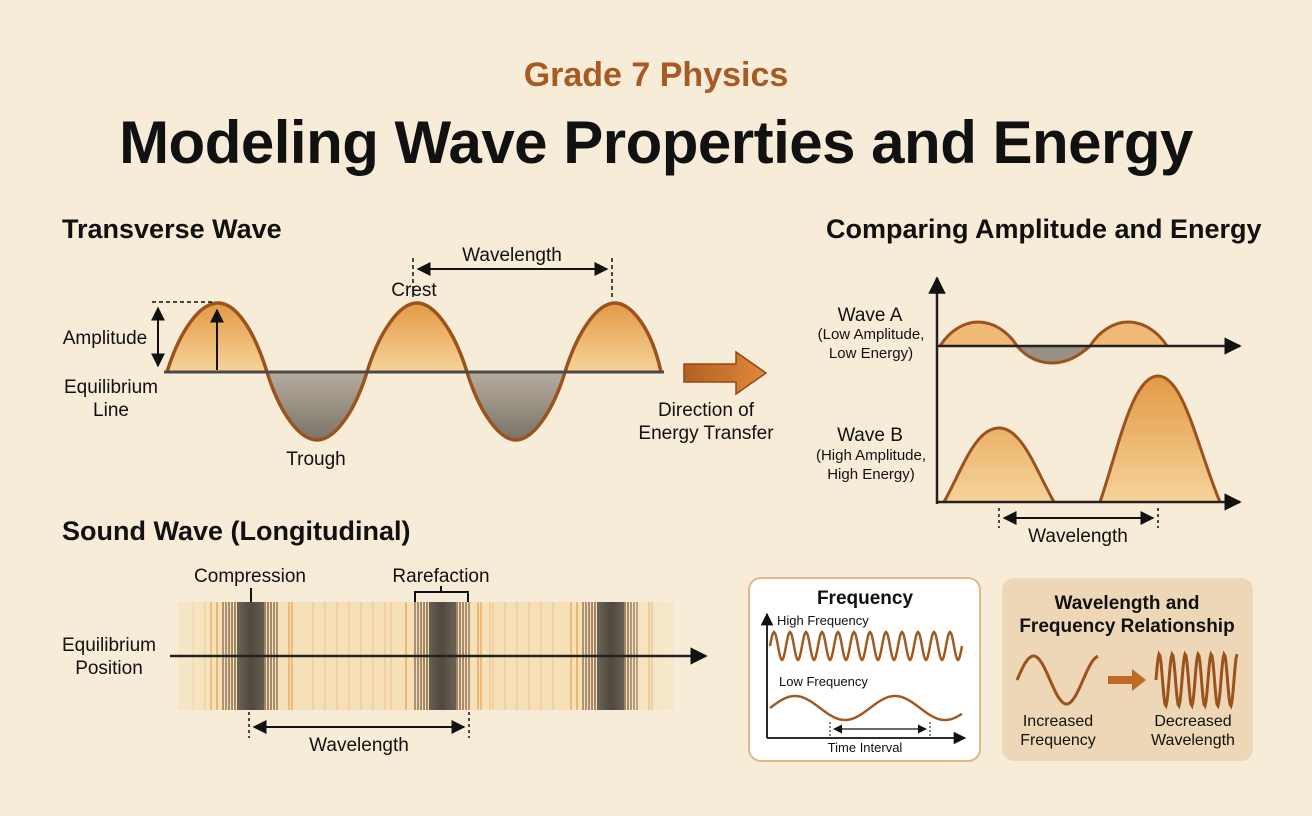  I want to click on frequency-panel-box, so click(864, 669).